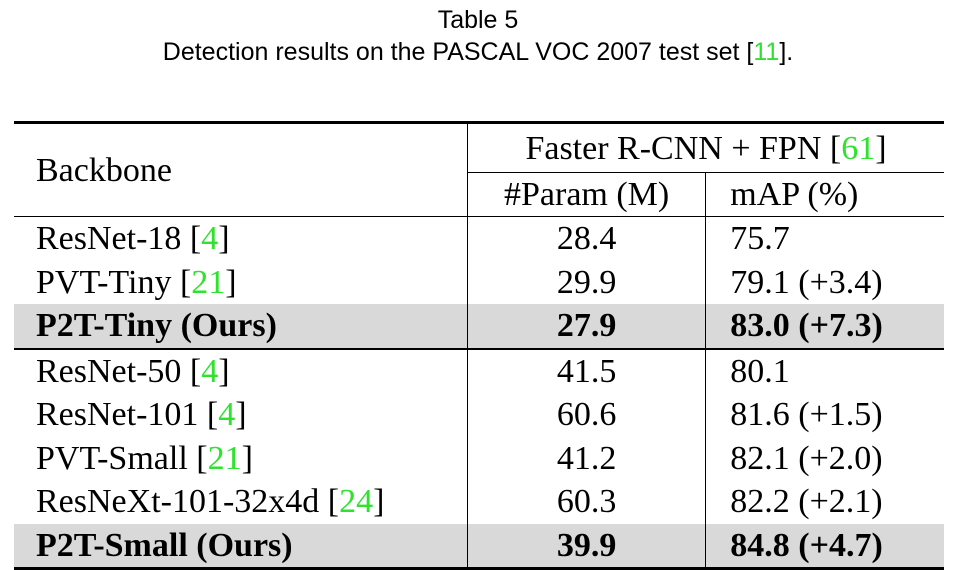  What do you see at coordinates (114, 282) in the screenshot?
I see `backbone-text: PVT-Tiny [` at bounding box center [114, 282].